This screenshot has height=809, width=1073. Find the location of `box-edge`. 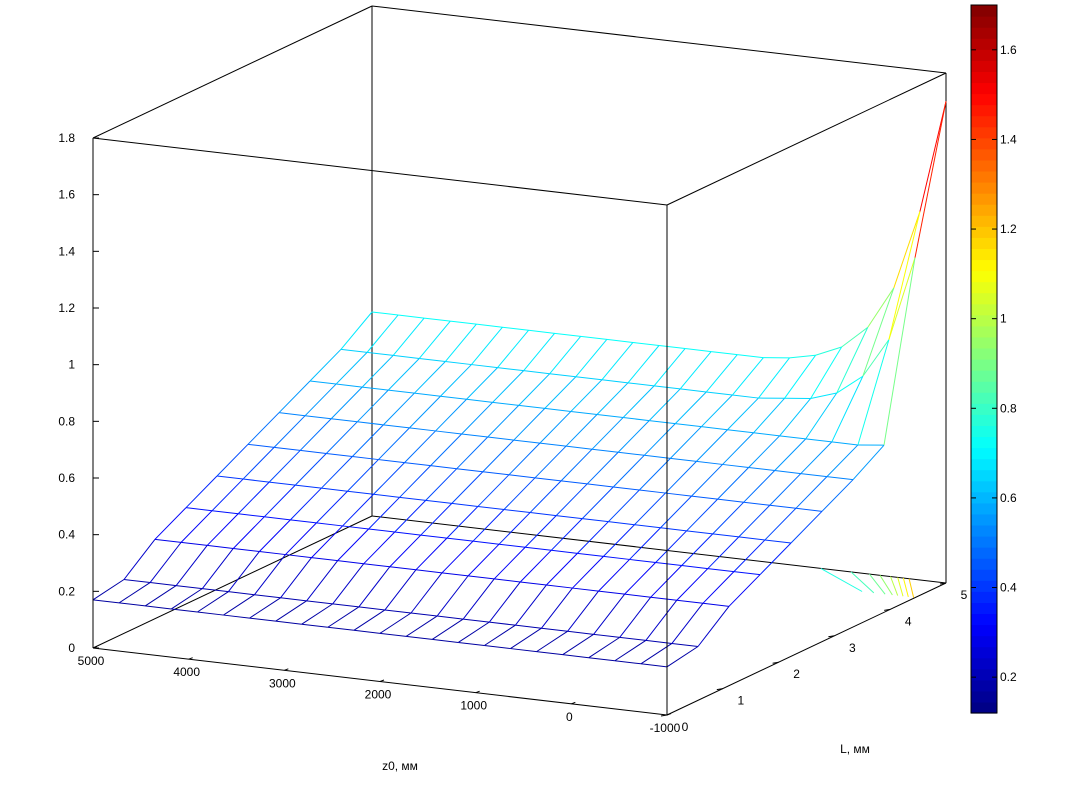

box-edge is located at coordinates (232, 582).